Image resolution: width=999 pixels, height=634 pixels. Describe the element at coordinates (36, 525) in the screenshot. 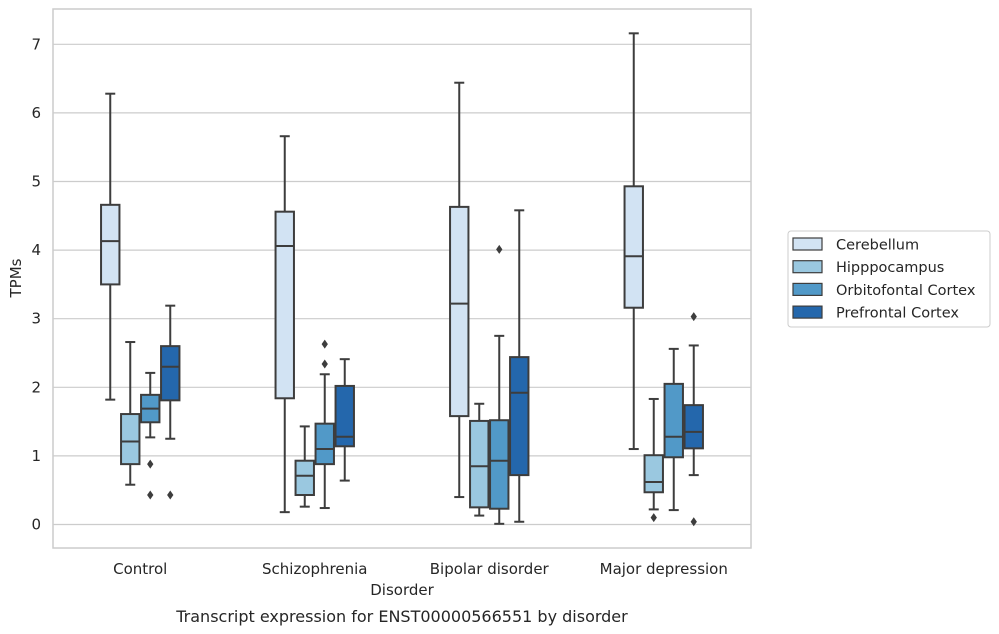

I see `y-tick-label: 0` at that location.